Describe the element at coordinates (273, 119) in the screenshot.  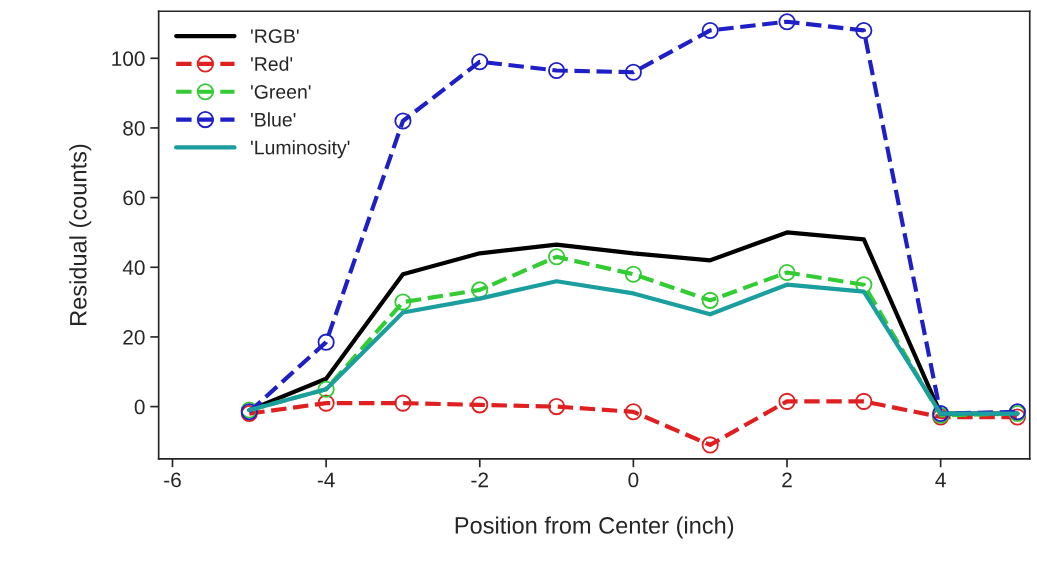
I see `legend-label: 'Blue'` at that location.